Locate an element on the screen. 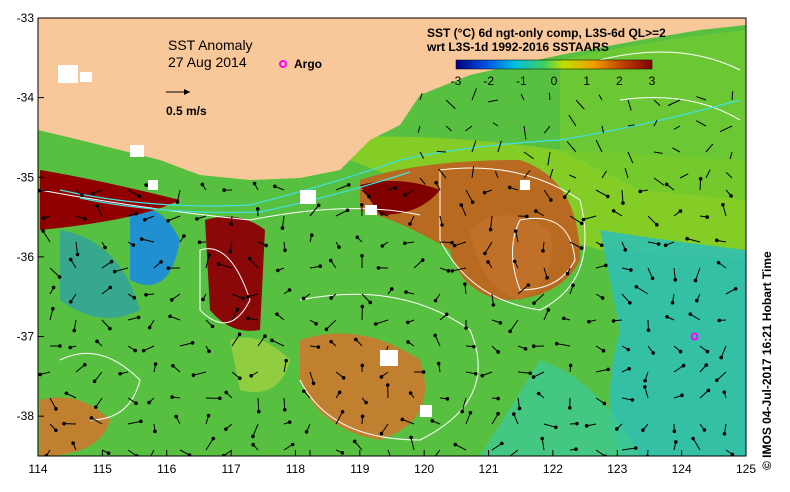  lon-tick-label: 115 is located at coordinates (102, 469).